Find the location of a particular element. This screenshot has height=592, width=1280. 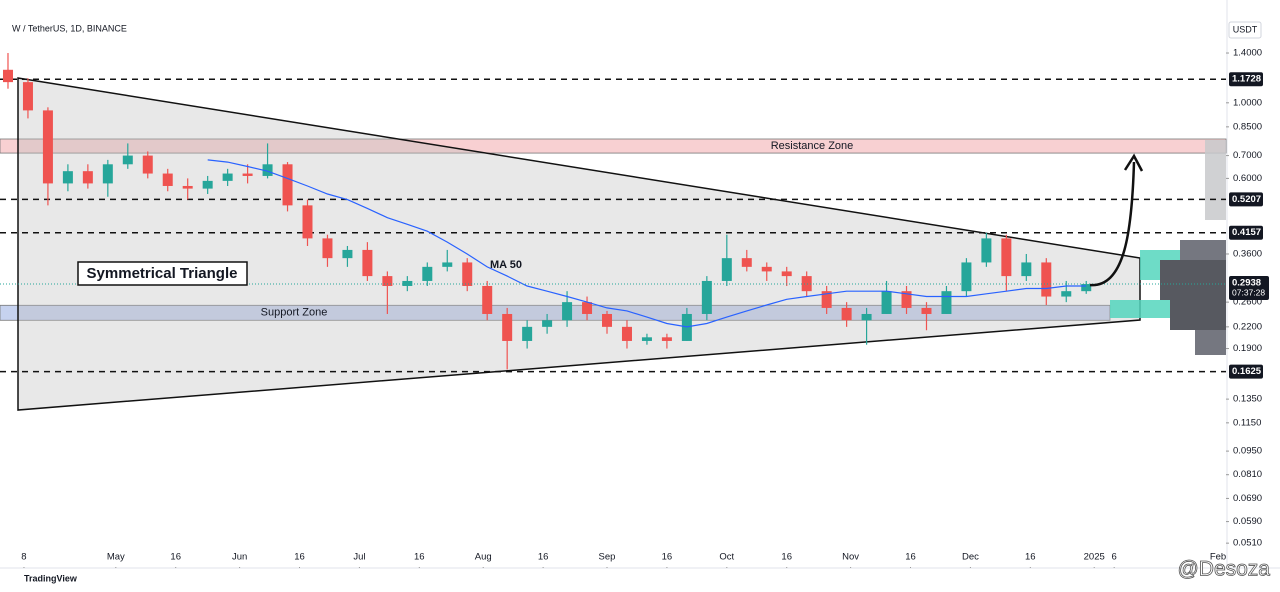

x-tick-label: Jul is located at coordinates (359, 557).